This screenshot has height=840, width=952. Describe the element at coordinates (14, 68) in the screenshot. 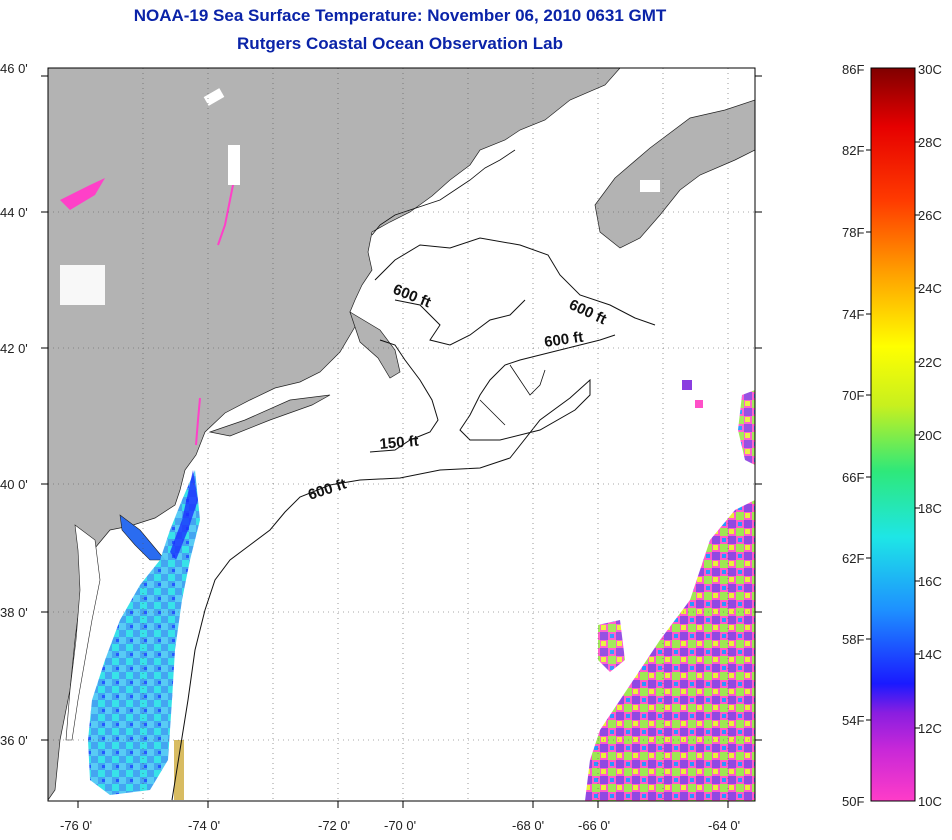

I see `lat-label-46: 46 0'` at that location.